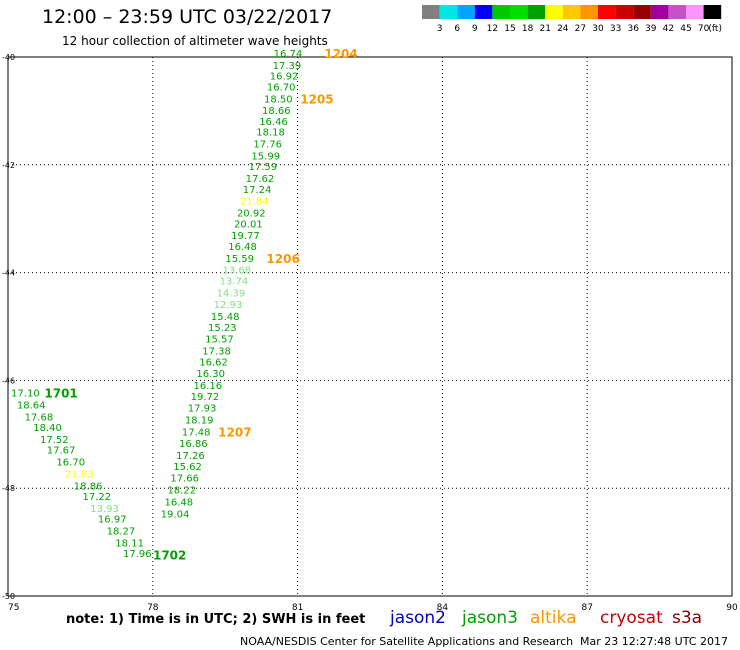 Image resolution: width=740 pixels, height=650 pixels. I want to click on latitude-tick-label: -40, so click(8, 57).